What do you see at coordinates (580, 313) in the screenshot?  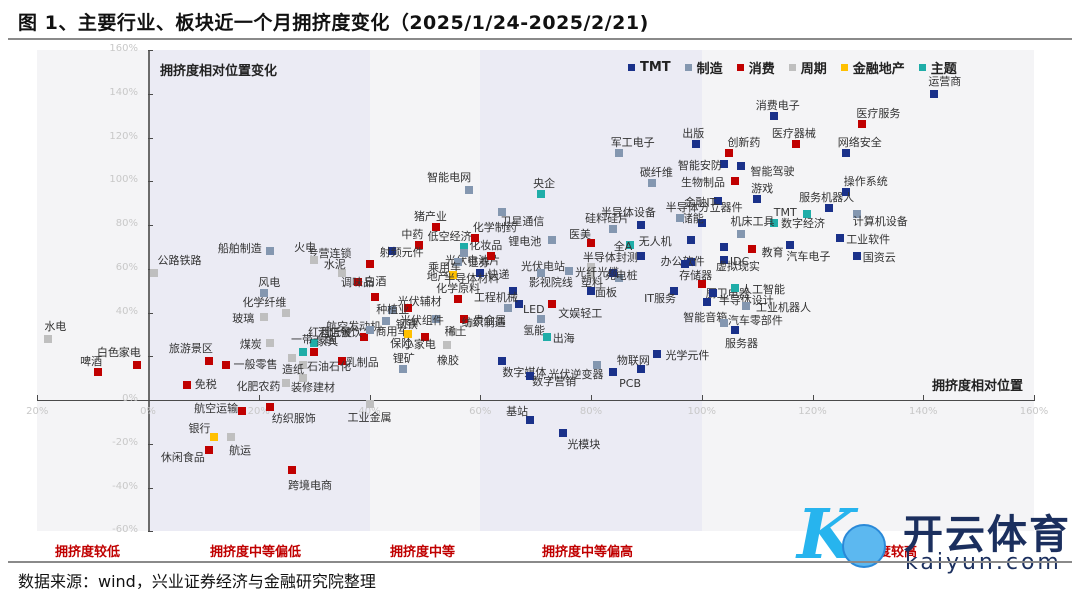 I see `data-point-label: 文娱轻工` at bounding box center [580, 313].